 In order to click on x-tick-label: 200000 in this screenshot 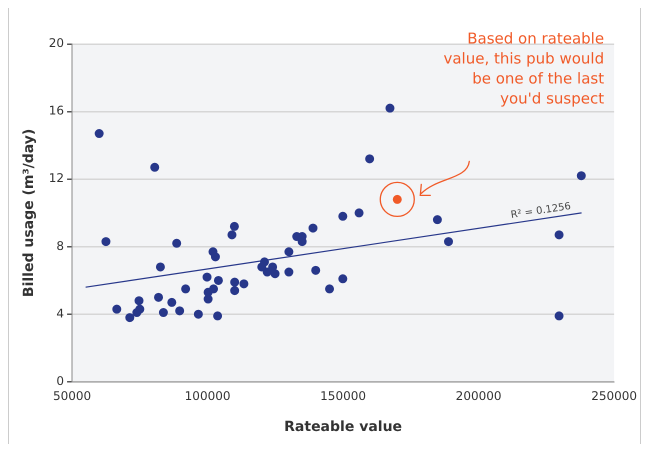, I will do `click(479, 396)`.